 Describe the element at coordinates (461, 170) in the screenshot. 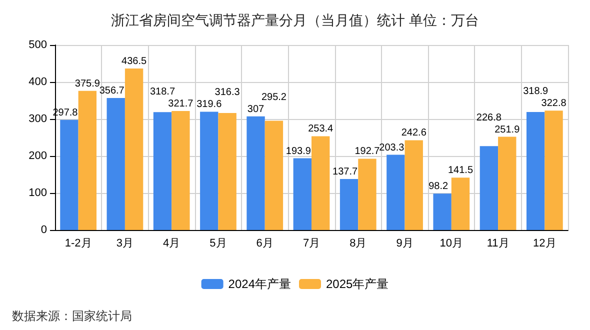

I see `data-label: 141.5` at that location.